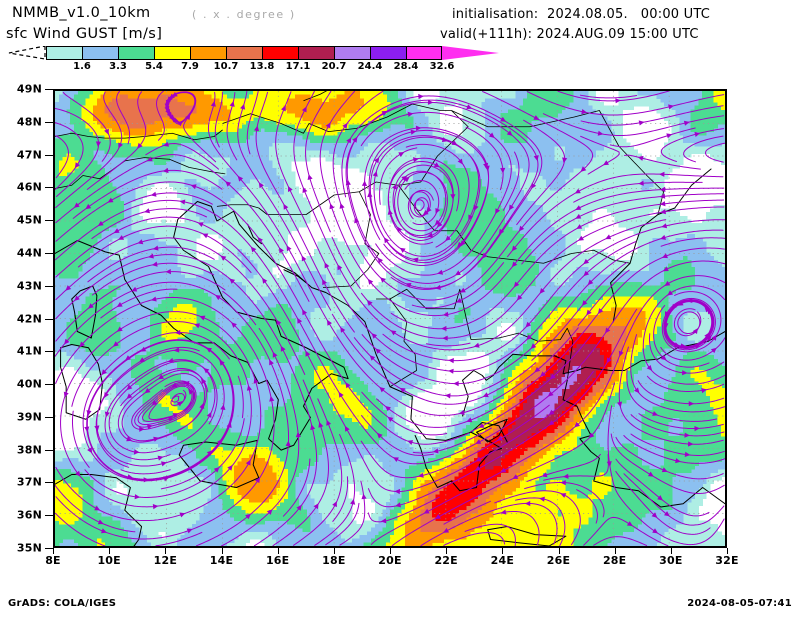 The image size is (800, 618). Describe the element at coordinates (614, 560) in the screenshot. I see `x-axis-tick-label: 28E` at that location.